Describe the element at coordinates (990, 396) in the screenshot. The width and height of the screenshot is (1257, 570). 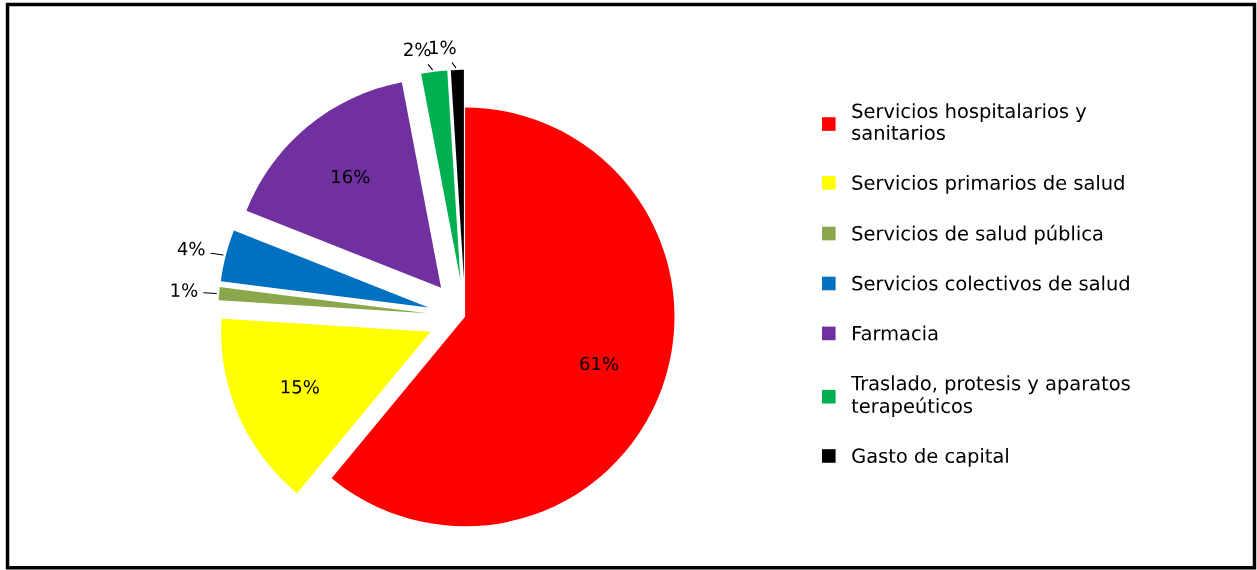
I see `legend-label: Traslado, protesis y aparatos terapeúticos` at that location.